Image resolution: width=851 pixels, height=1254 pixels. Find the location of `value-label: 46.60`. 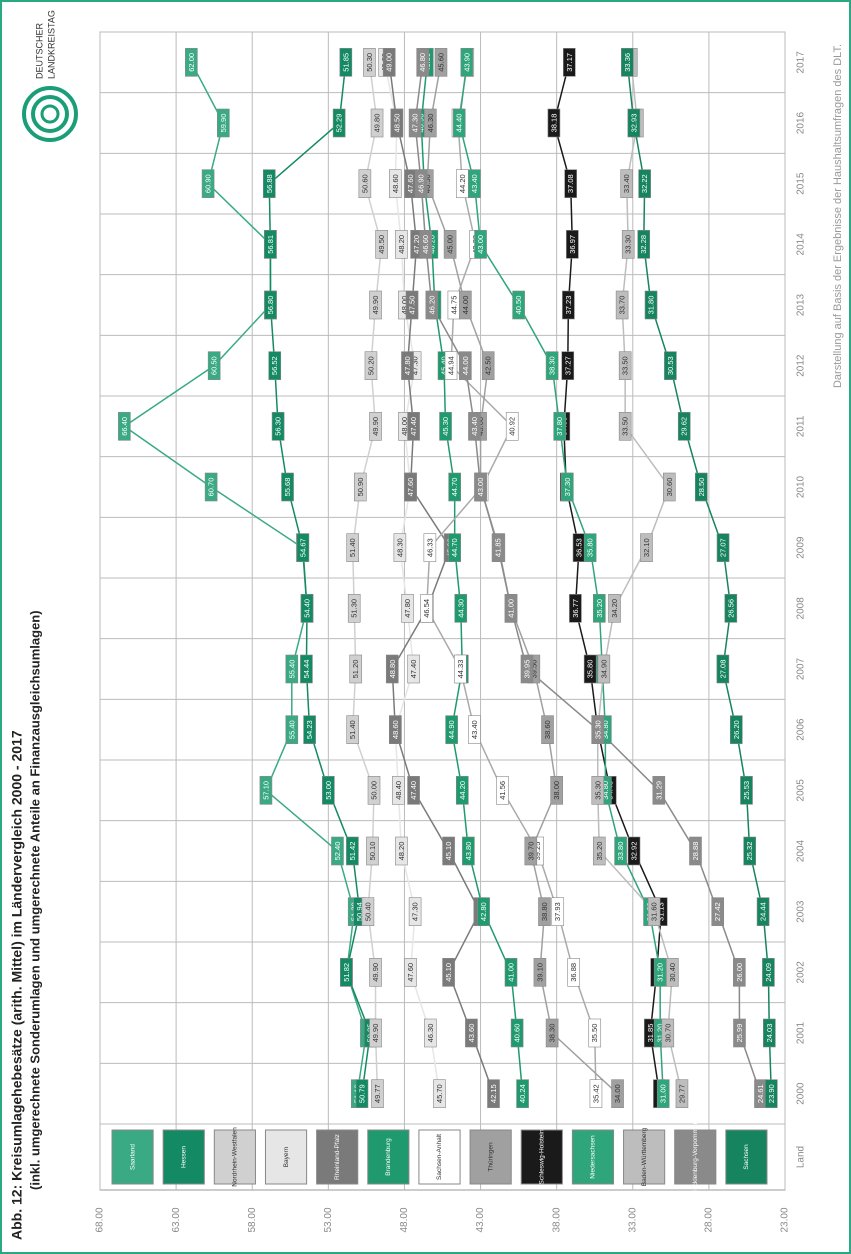

value-label: 46.60 is located at coordinates (425, 244).